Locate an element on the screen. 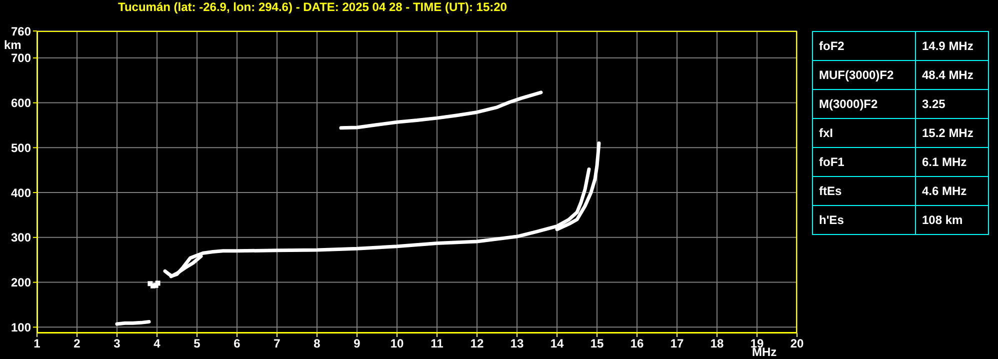  y-tick-label: 760 is located at coordinates (21, 31).